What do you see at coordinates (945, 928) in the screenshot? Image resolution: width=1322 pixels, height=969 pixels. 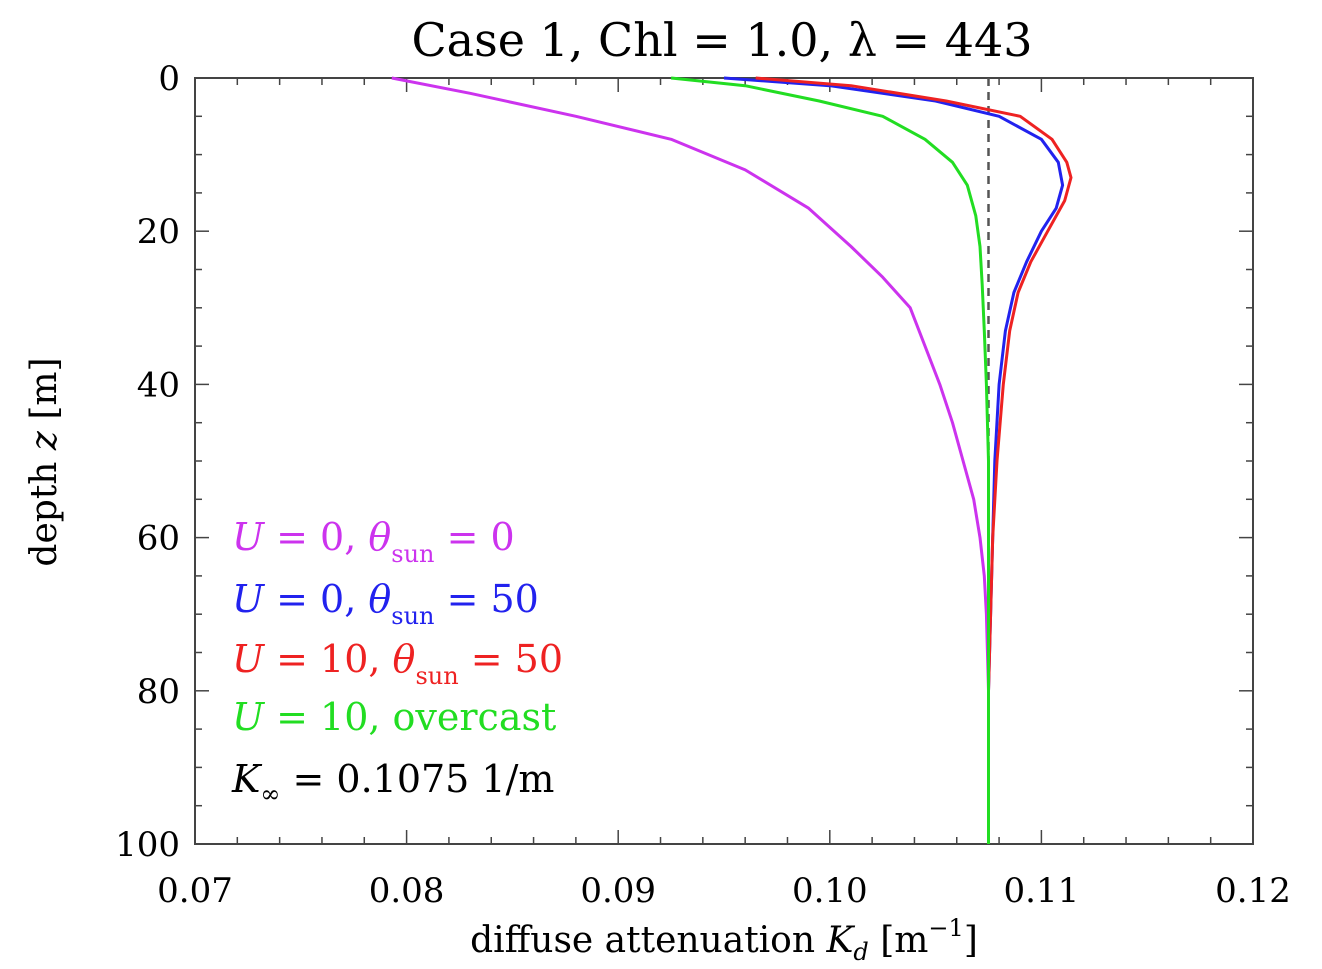 I see `x-axis-unit-sup: −1` at bounding box center [945, 928].